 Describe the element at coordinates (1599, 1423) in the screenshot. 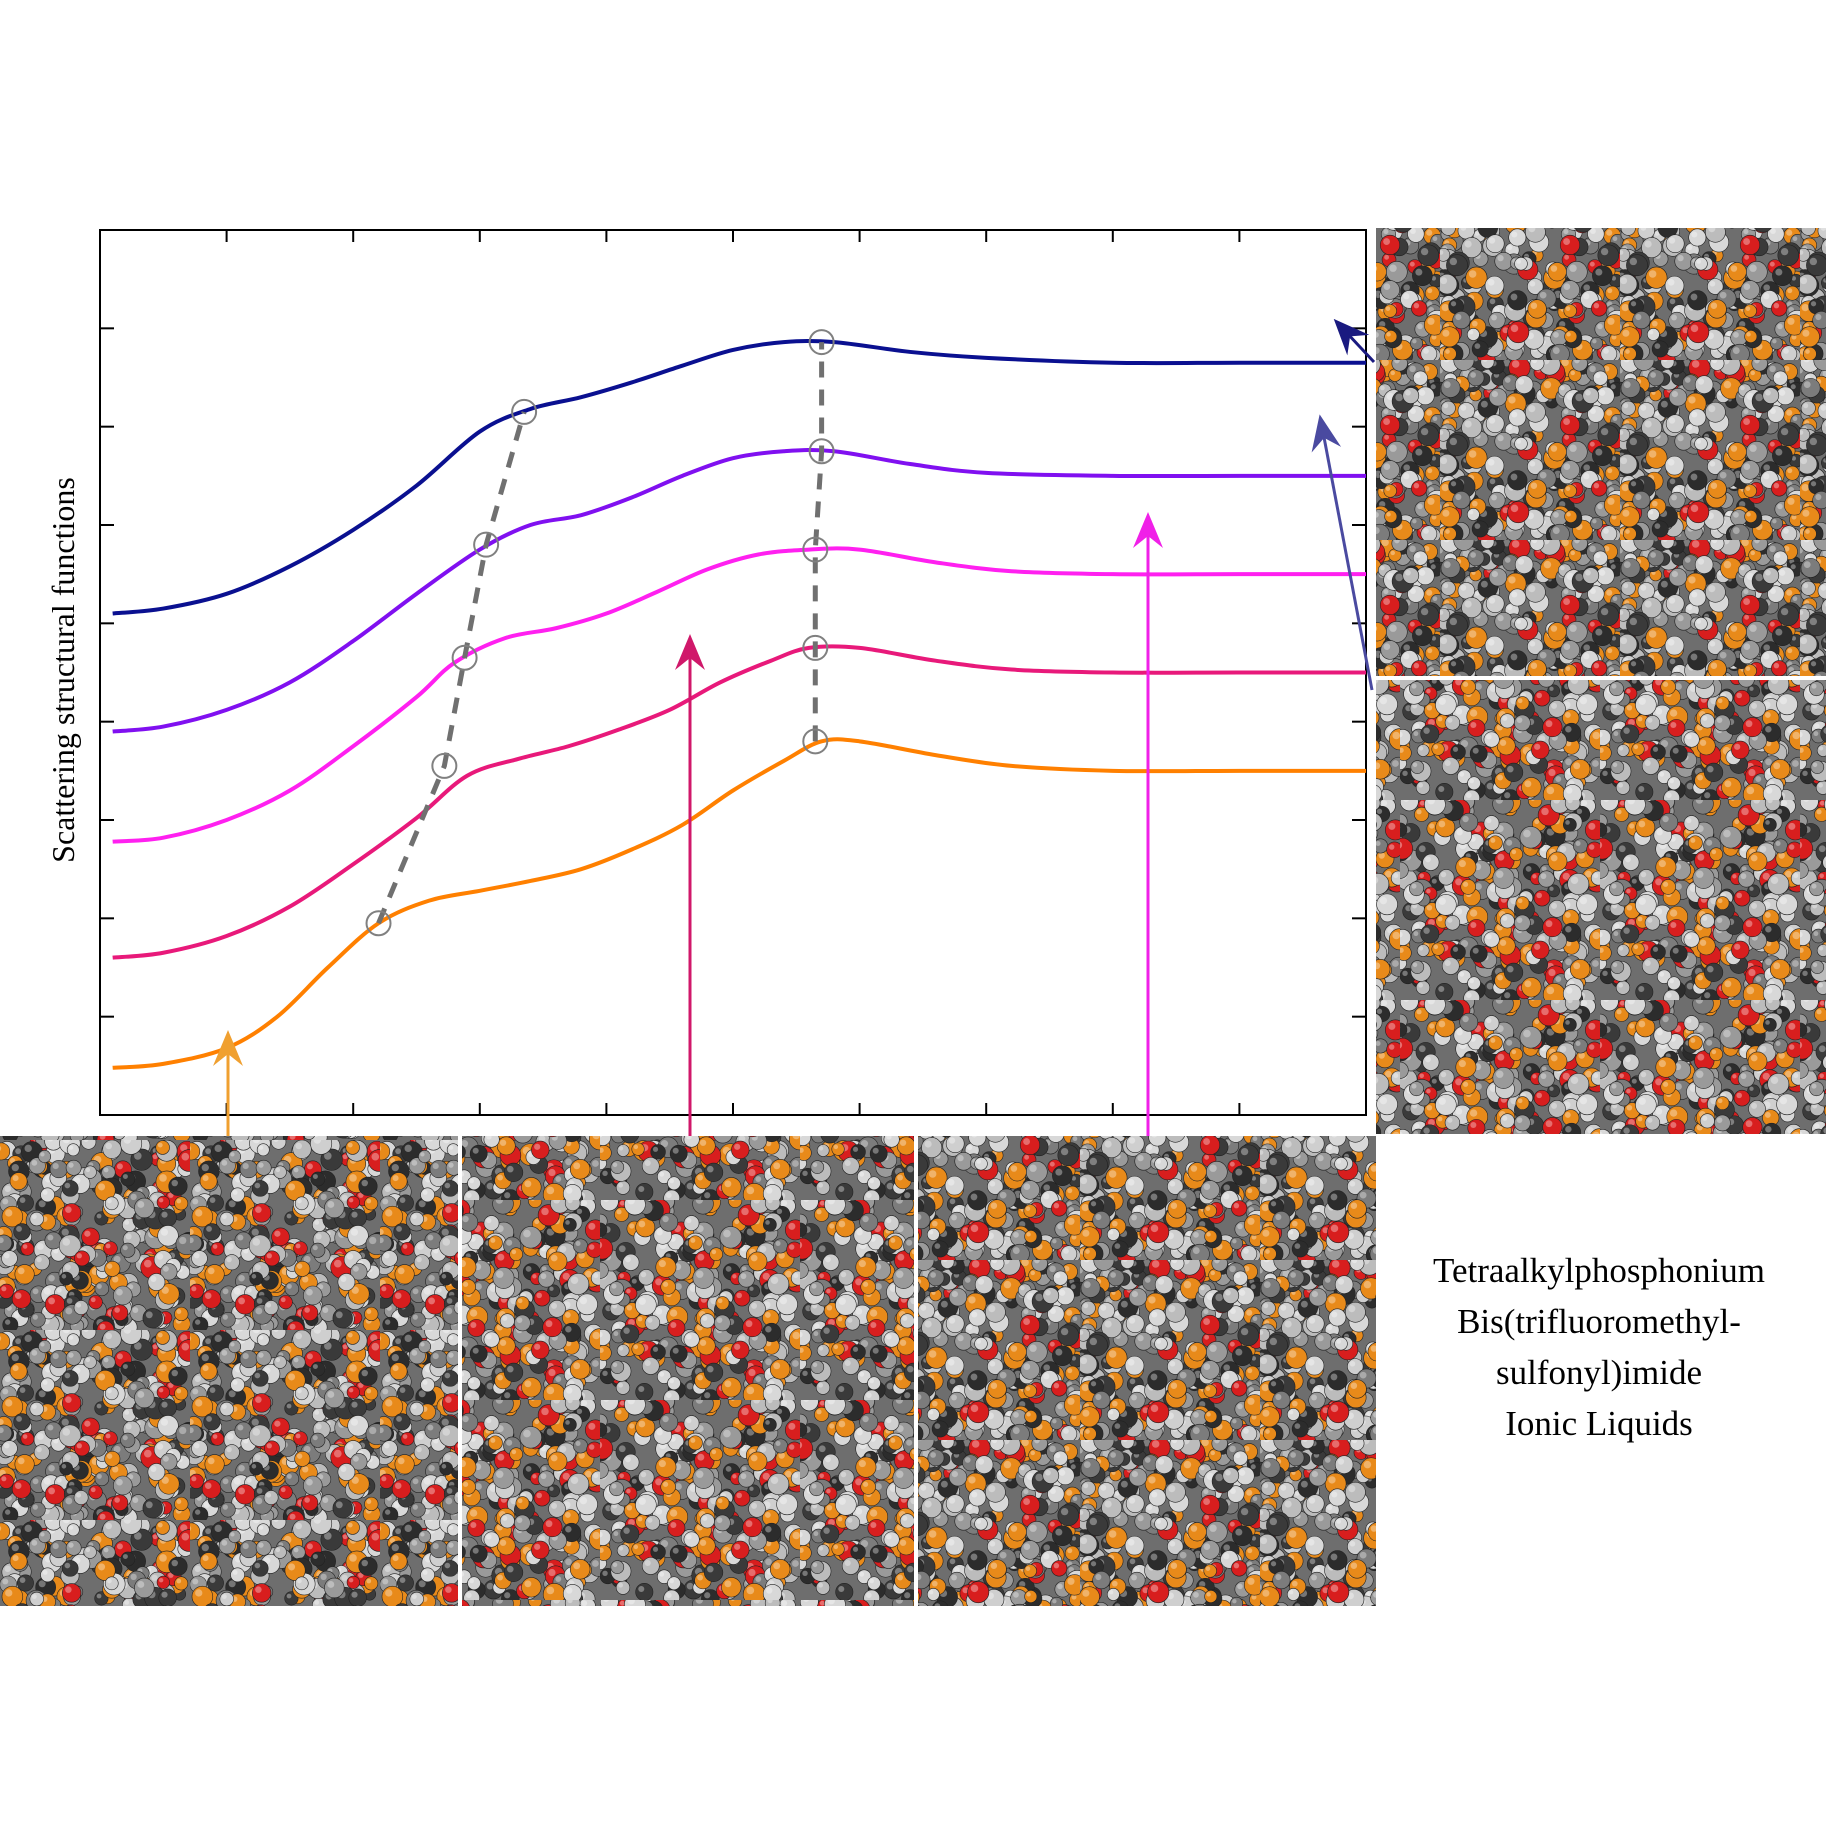

I see `caption-line: Ionic Liquids` at that location.